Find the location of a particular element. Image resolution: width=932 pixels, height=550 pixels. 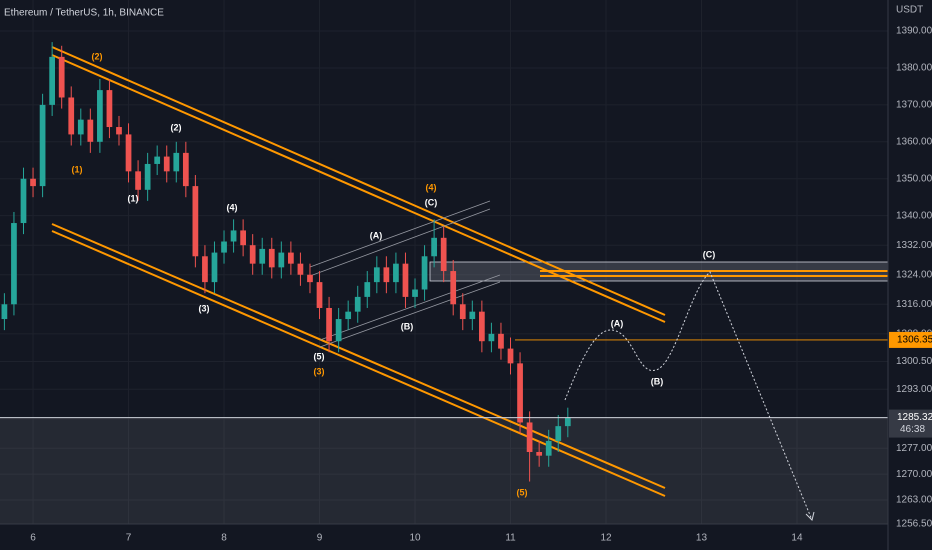

last-price-label-bg is located at coordinates (910, 423).